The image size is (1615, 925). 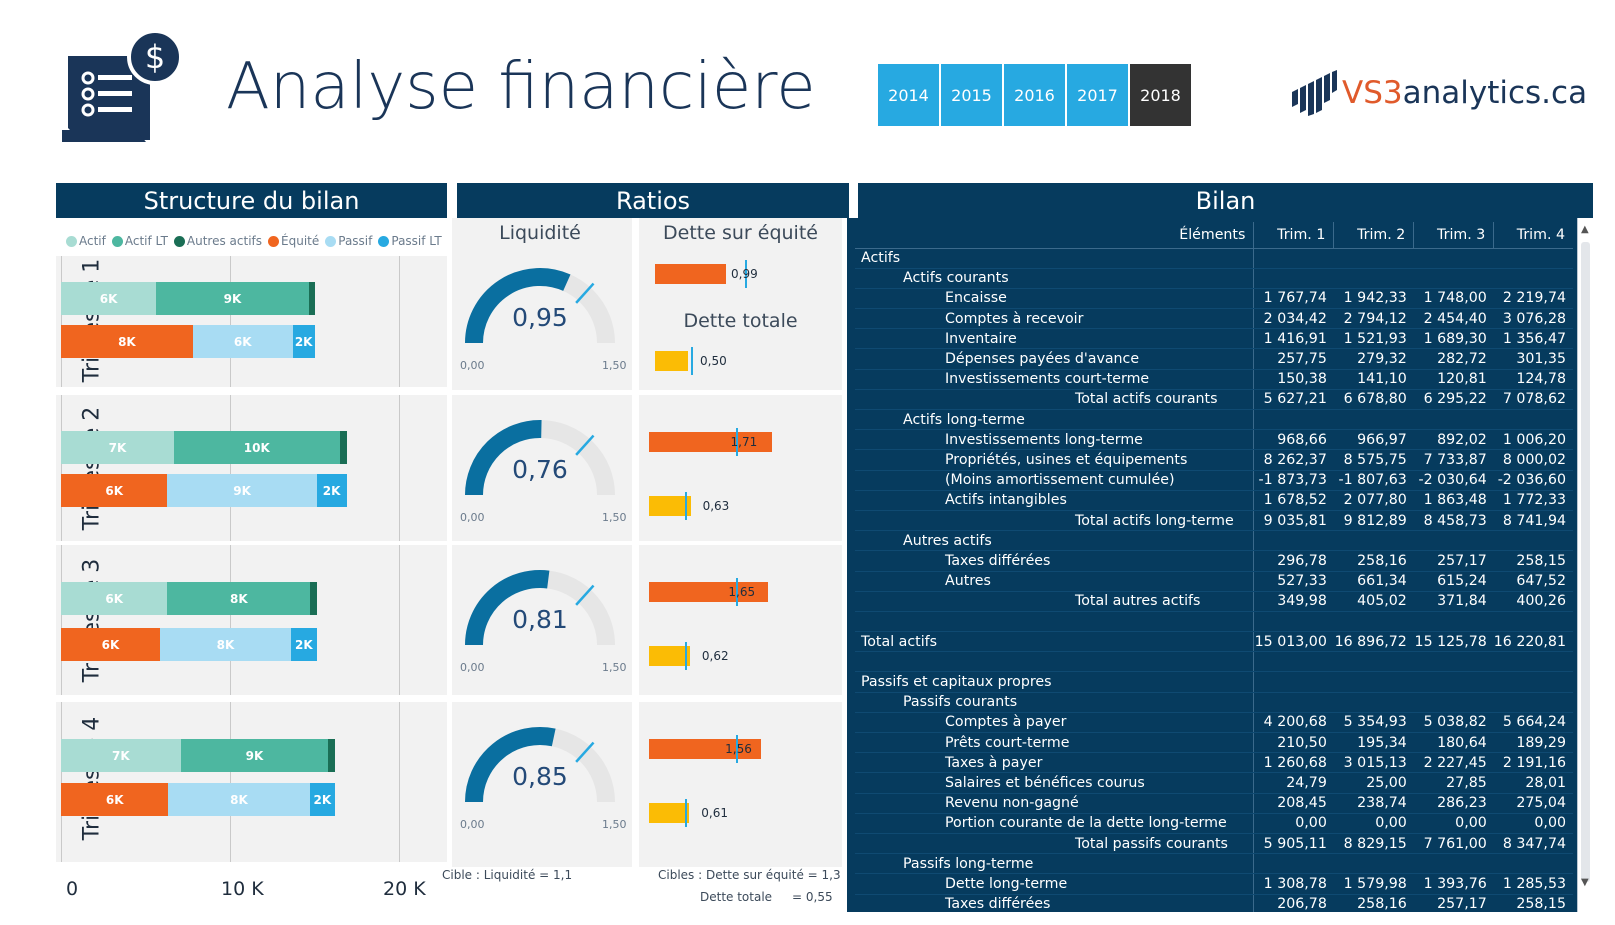 What do you see at coordinates (239, 598) in the screenshot?
I see `bar-actif-lt: 8K` at bounding box center [239, 598].